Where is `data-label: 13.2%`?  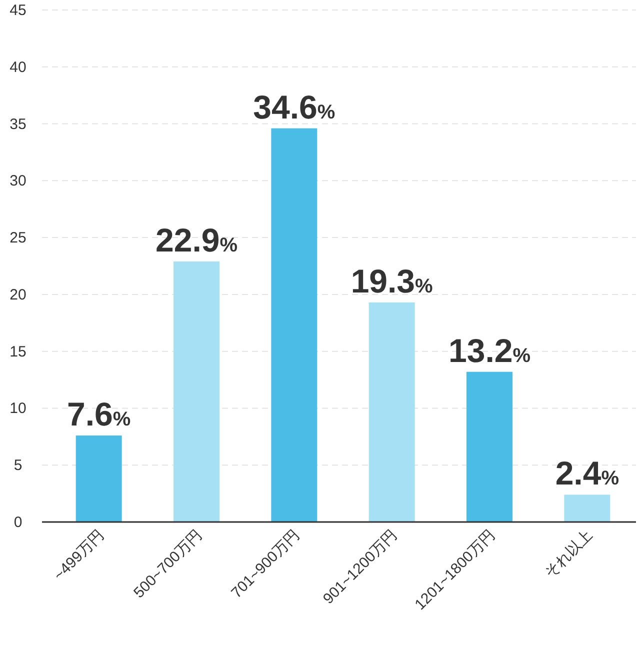
data-label: 13.2% is located at coordinates (489, 350).